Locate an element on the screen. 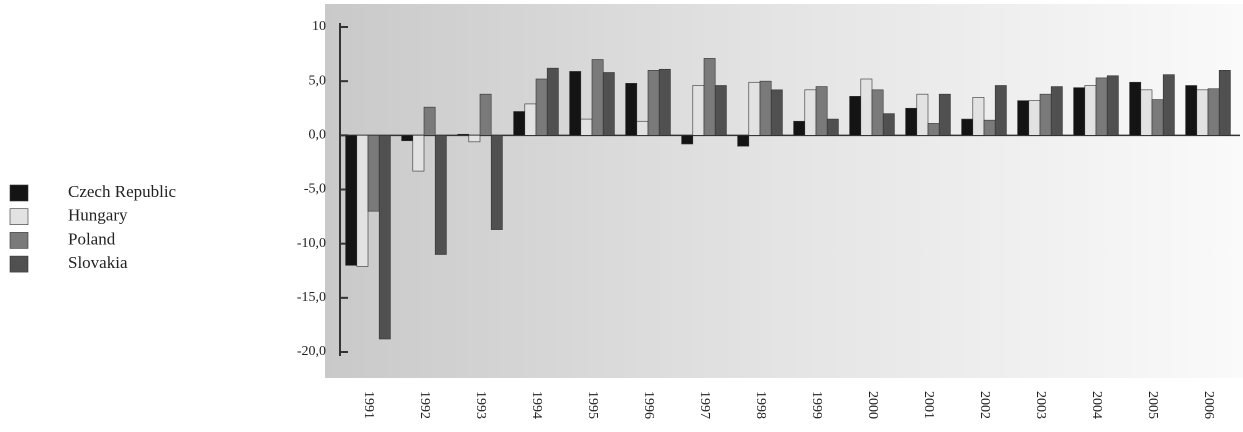  x-tick-label: 2006 is located at coordinates (1208, 405).